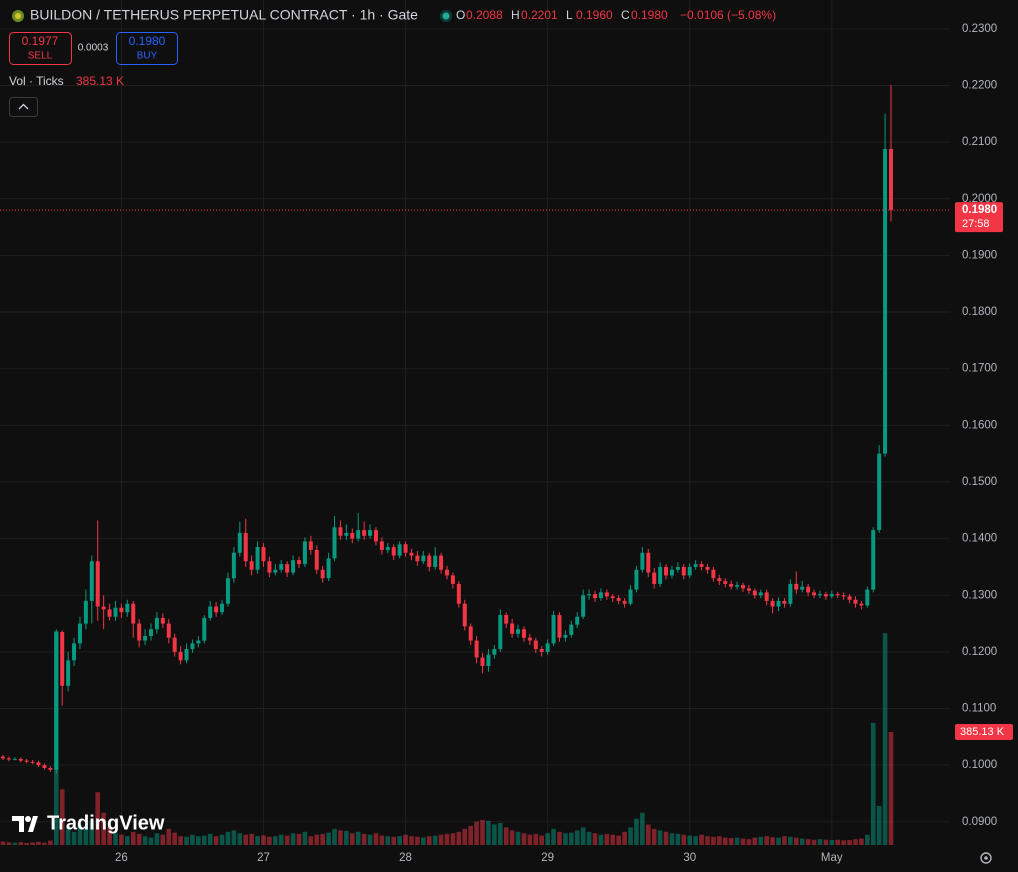 Image resolution: width=1018 pixels, height=872 pixels. Describe the element at coordinates (515, 15) in the screenshot. I see `ohlc-key: H` at that location.